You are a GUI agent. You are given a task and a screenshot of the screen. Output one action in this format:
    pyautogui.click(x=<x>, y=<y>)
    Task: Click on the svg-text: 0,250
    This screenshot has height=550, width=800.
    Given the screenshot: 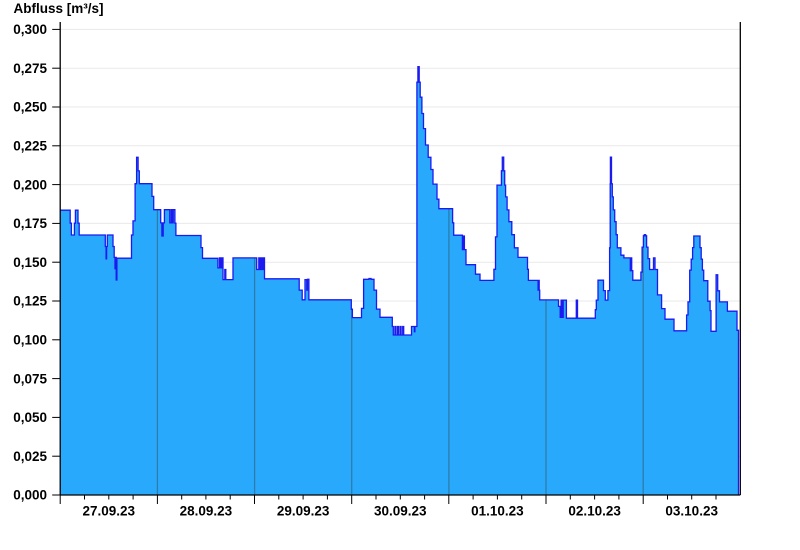 What is the action you would take?
    pyautogui.click(x=30, y=107)
    